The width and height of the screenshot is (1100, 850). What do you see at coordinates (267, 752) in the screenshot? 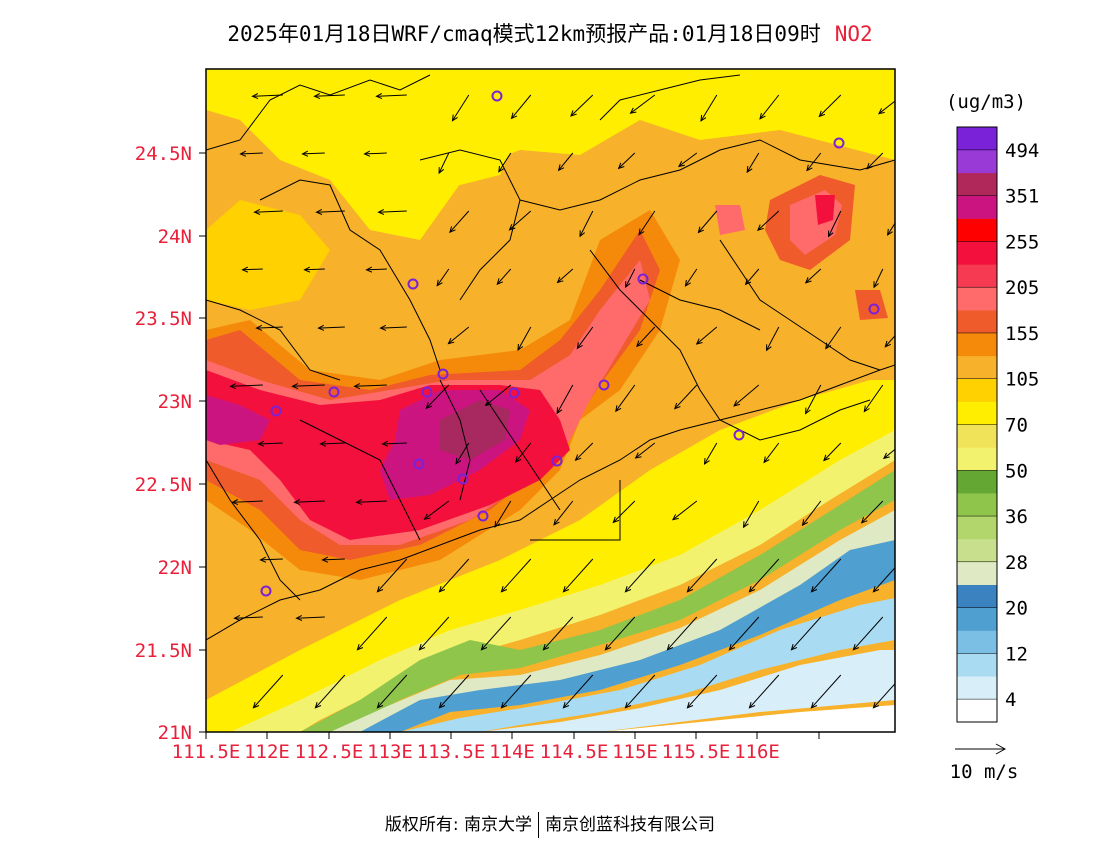
I see `lon-label: 112E` at bounding box center [267, 752].